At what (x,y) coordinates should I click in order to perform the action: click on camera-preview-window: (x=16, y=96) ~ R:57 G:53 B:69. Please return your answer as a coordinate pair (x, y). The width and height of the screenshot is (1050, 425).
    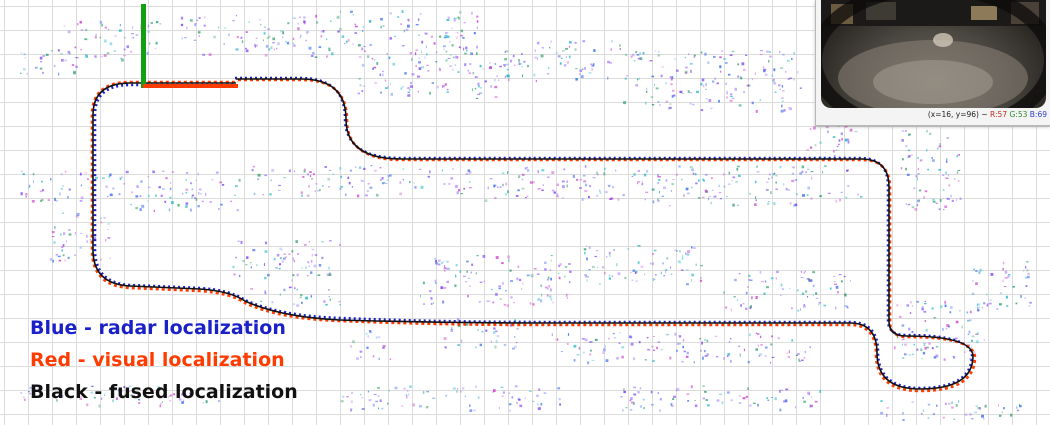
    Looking at the image, I should click on (932, 63).